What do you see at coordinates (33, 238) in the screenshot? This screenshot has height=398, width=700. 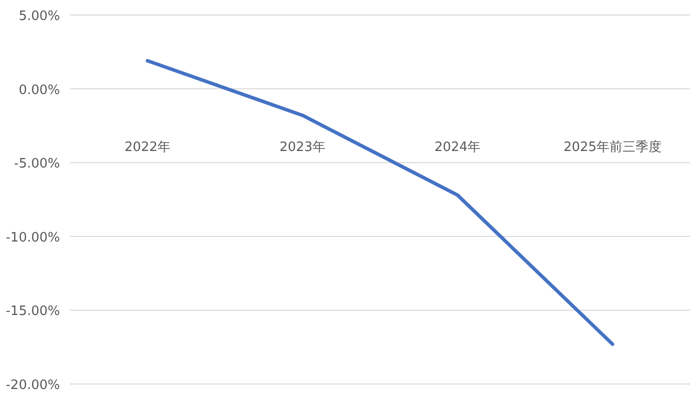 I see `y-tick-label: -10.00%` at bounding box center [33, 238].